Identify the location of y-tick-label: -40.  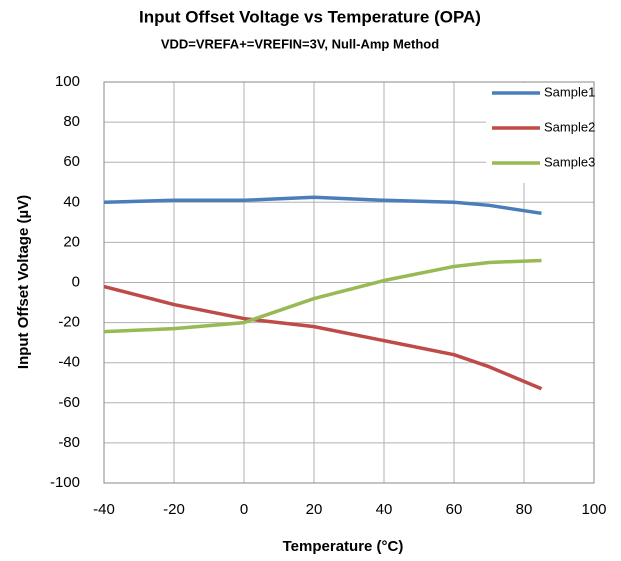
(69, 362).